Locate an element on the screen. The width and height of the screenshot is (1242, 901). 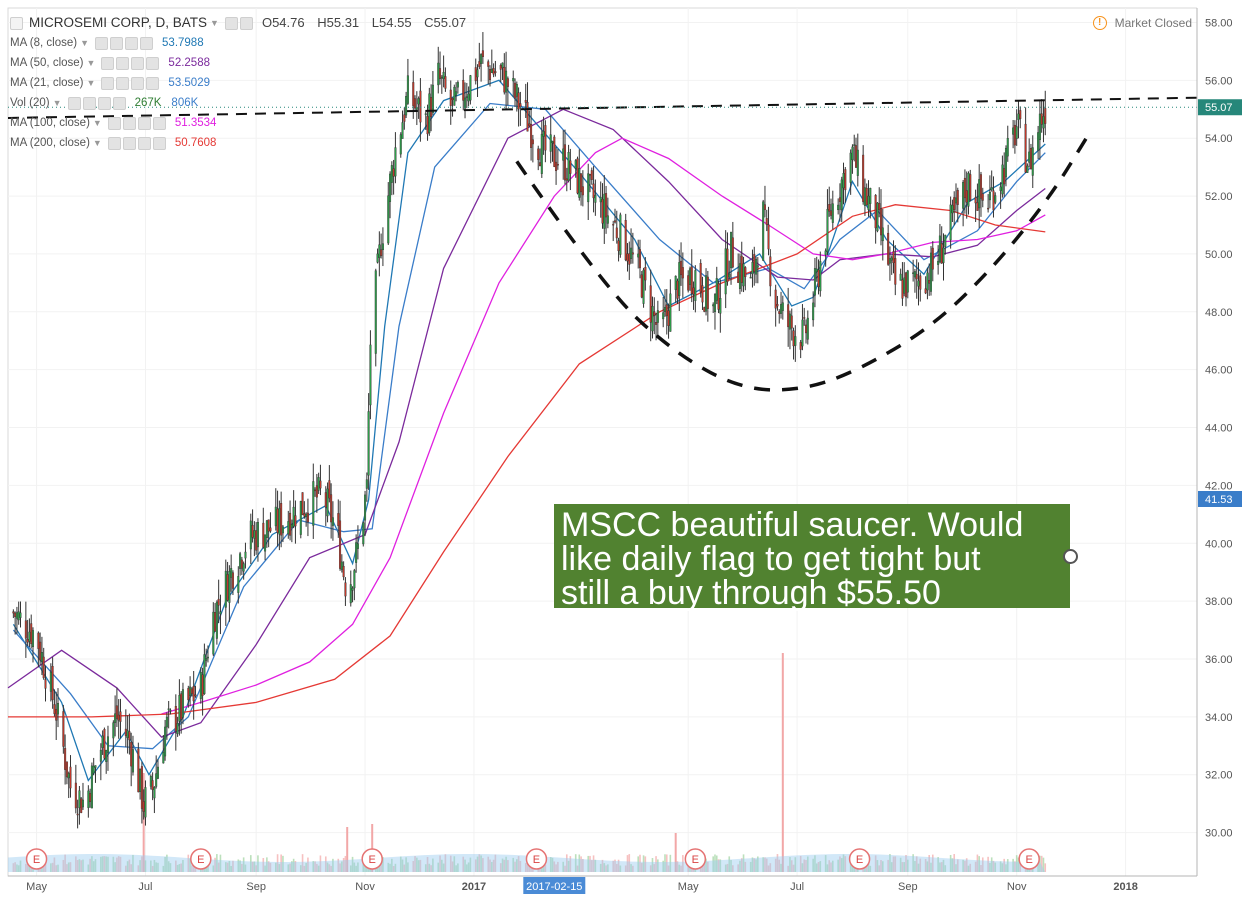
indicator-row: MA (100, close) ▼ 51.3534 is located at coordinates (242, 123).